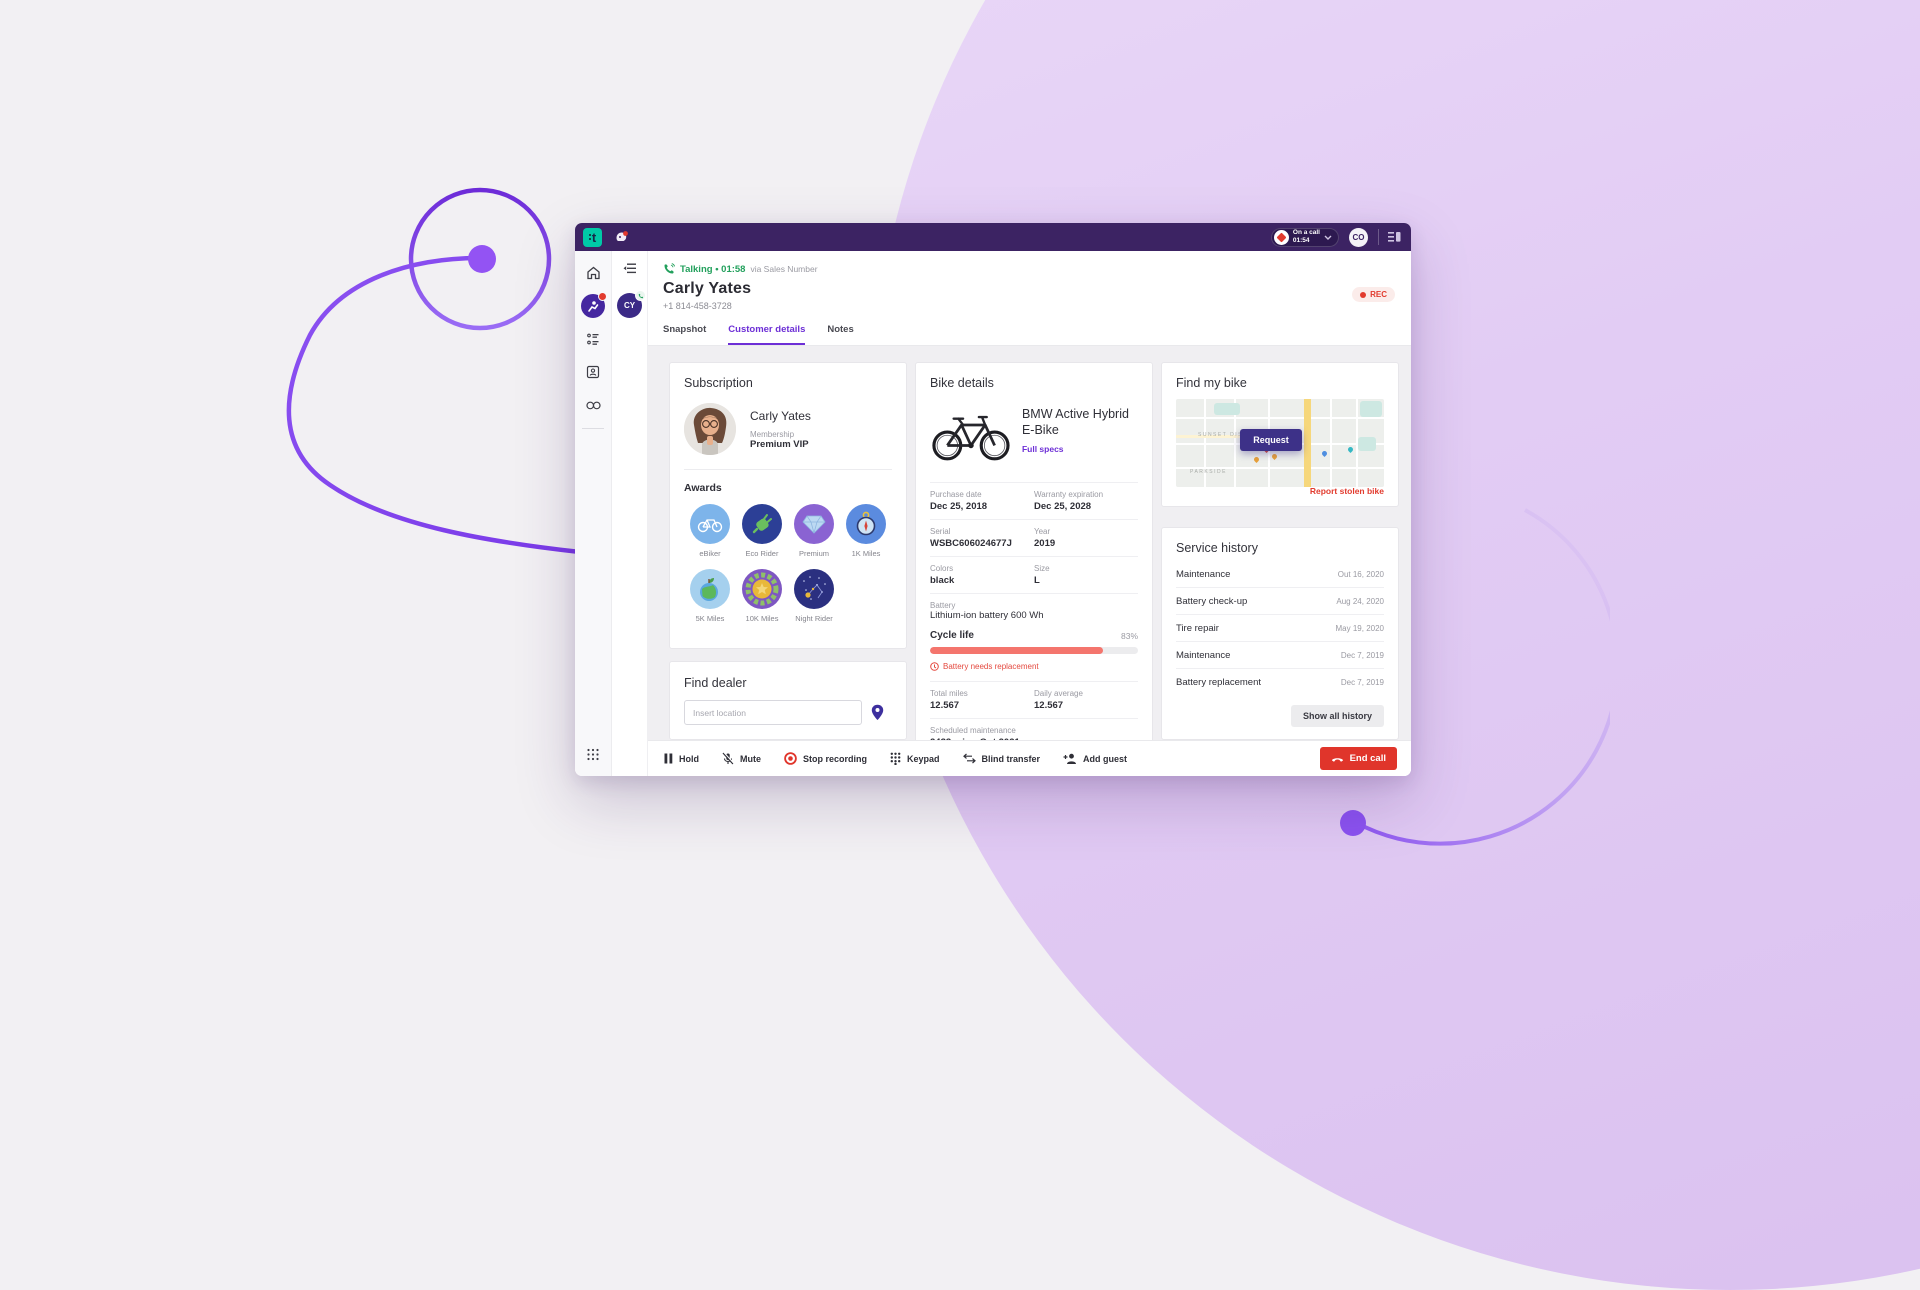 The width and height of the screenshot is (1920, 1290). What do you see at coordinates (1217, 548) in the screenshot?
I see `service-history-title: Service history` at bounding box center [1217, 548].